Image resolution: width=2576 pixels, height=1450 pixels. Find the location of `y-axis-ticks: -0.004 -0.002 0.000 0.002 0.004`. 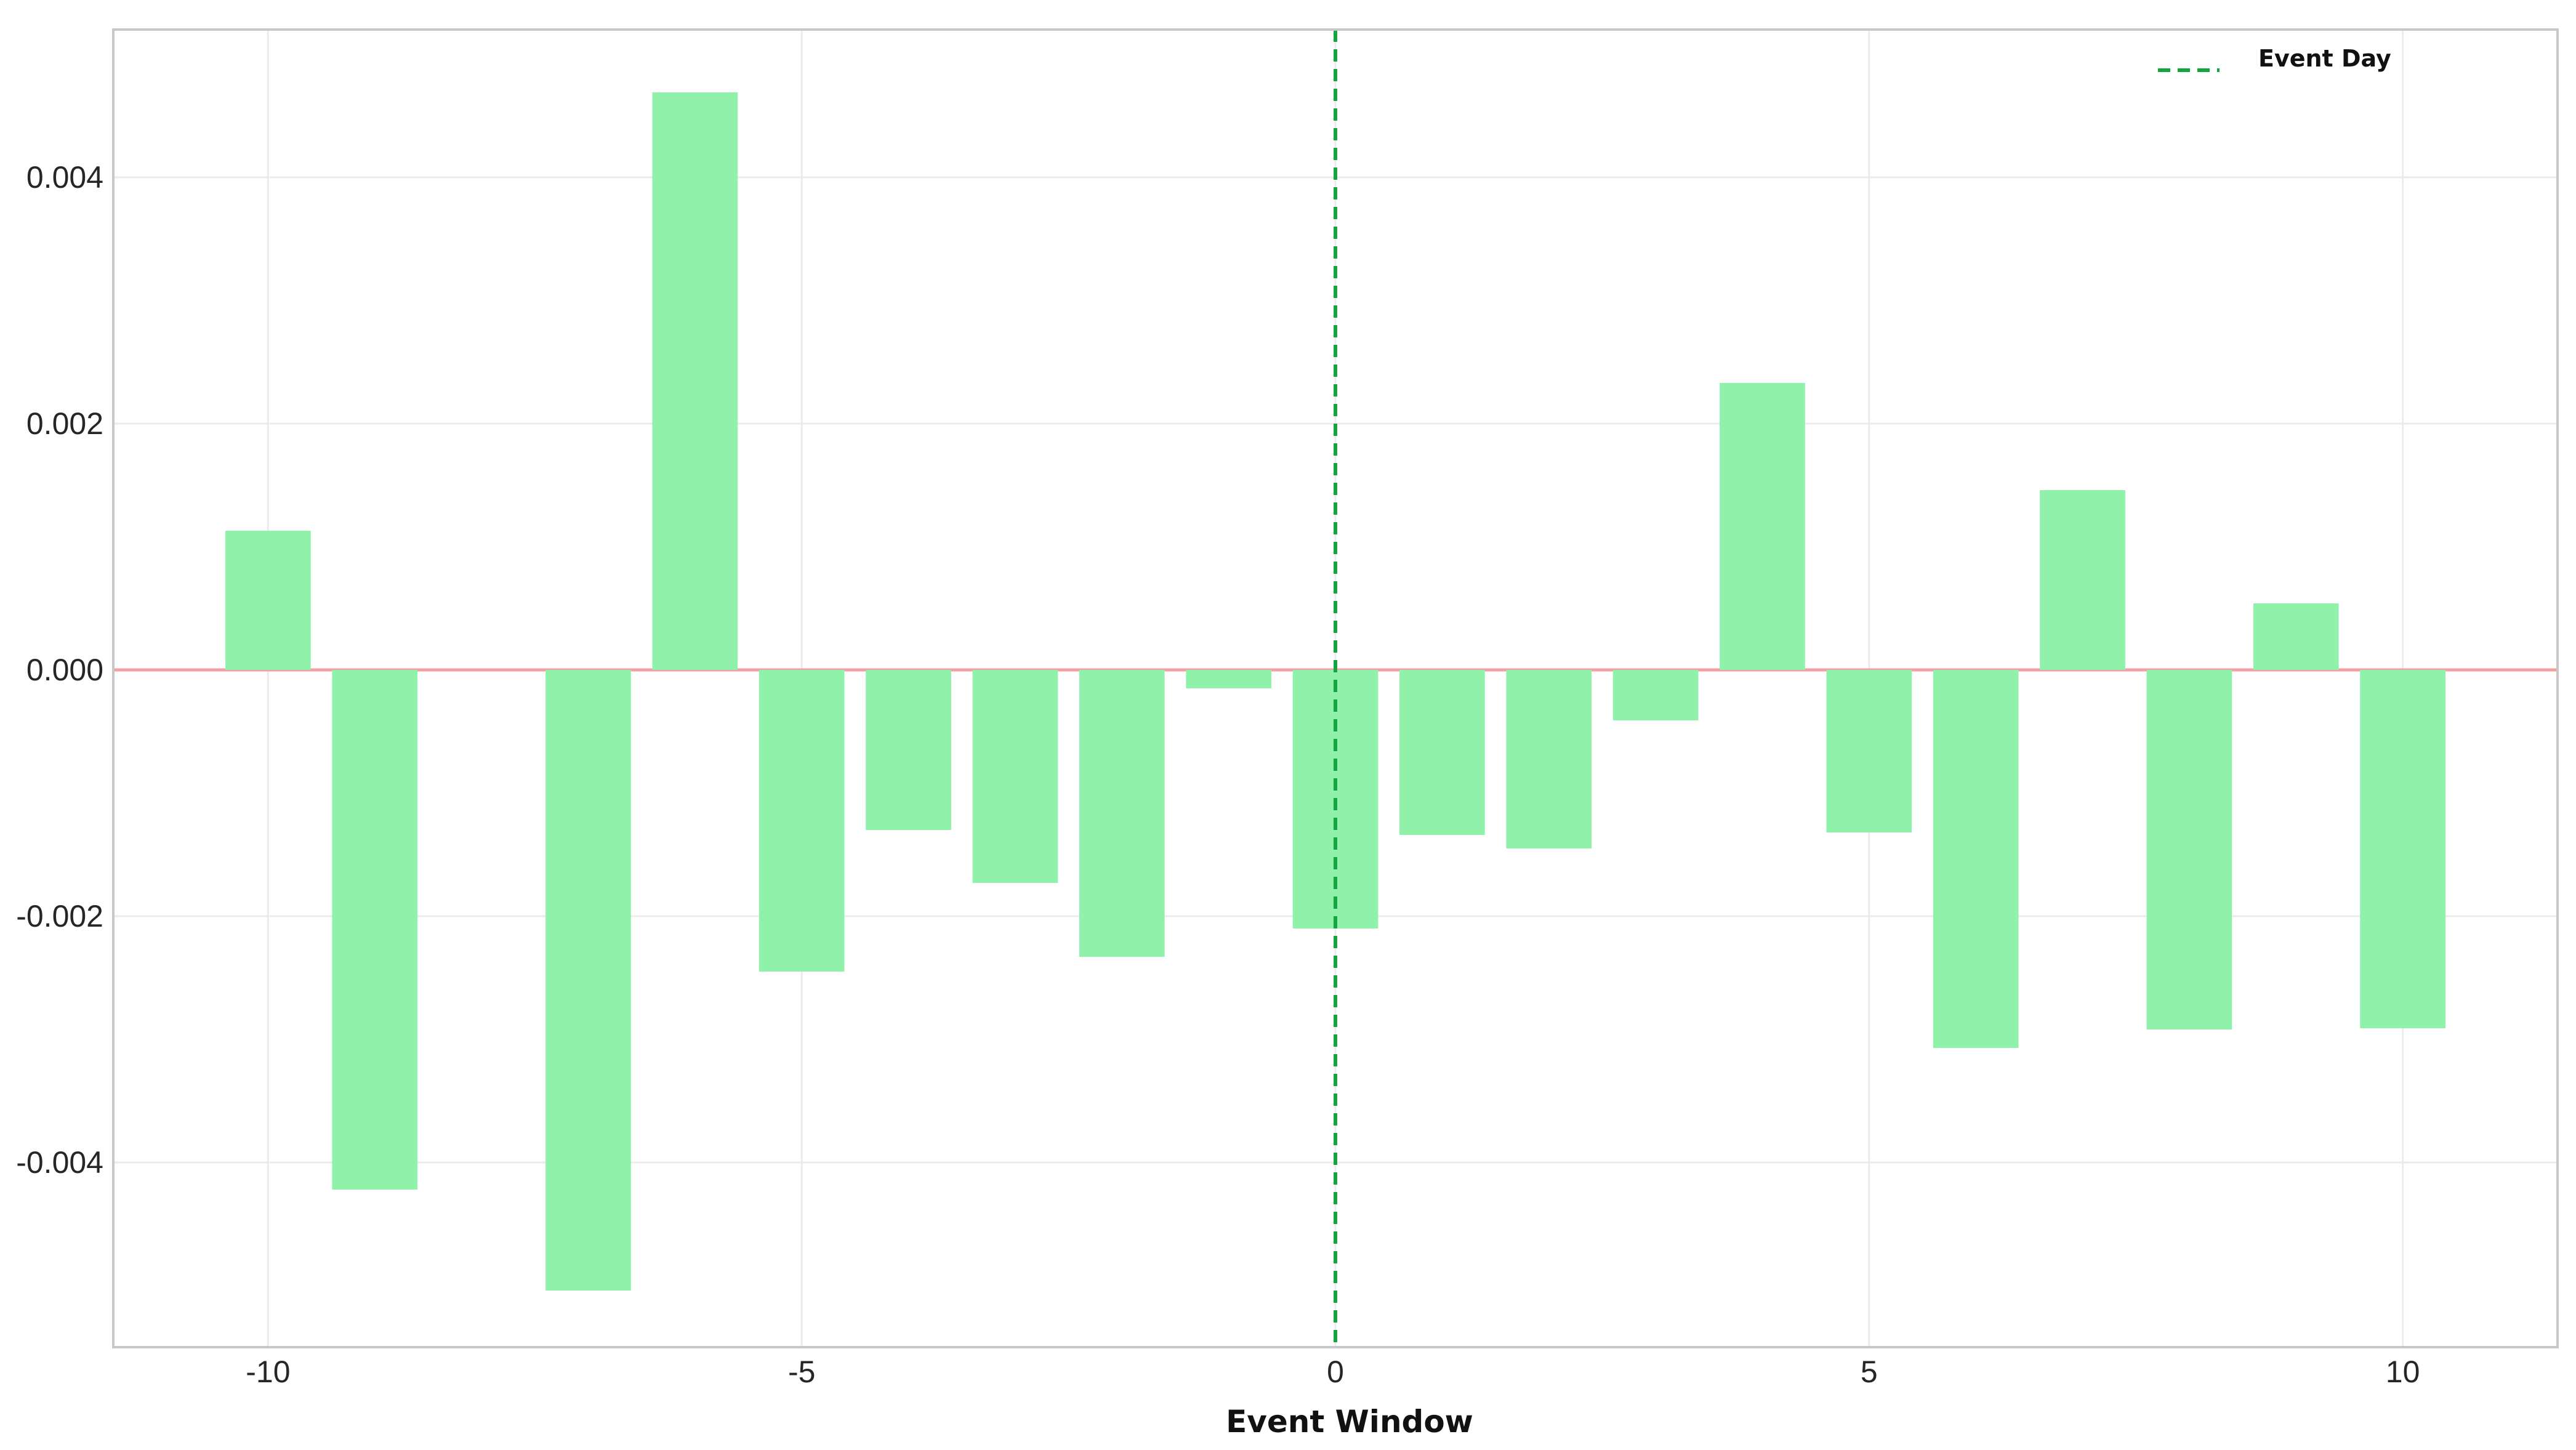

y-axis-ticks: -0.004 -0.002 0.000 0.002 0.004 is located at coordinates (59, 670).